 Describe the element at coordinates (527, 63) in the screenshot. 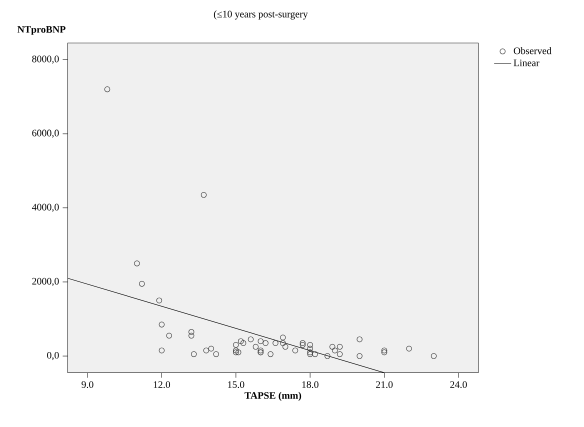

I see `legend-label: Linear` at that location.